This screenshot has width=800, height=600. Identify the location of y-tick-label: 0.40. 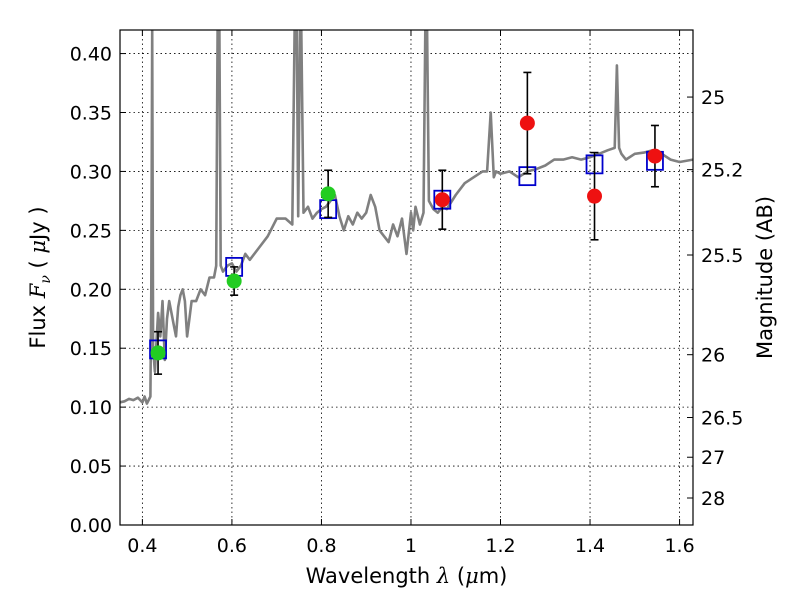
(91, 55).